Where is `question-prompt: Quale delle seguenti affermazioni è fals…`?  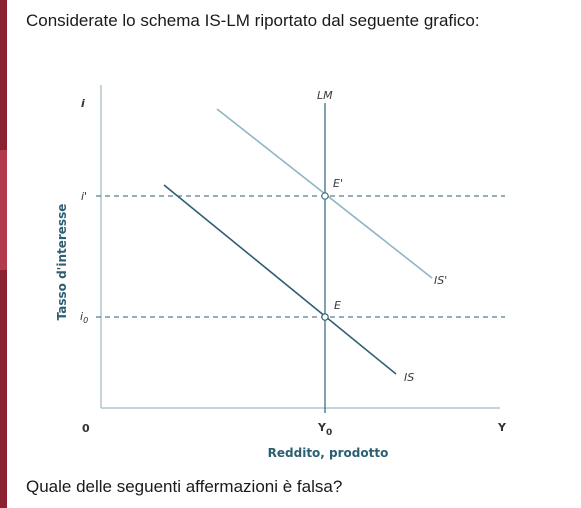
question-prompt: Quale delle seguenti affermazioni è fals… is located at coordinates (184, 486).